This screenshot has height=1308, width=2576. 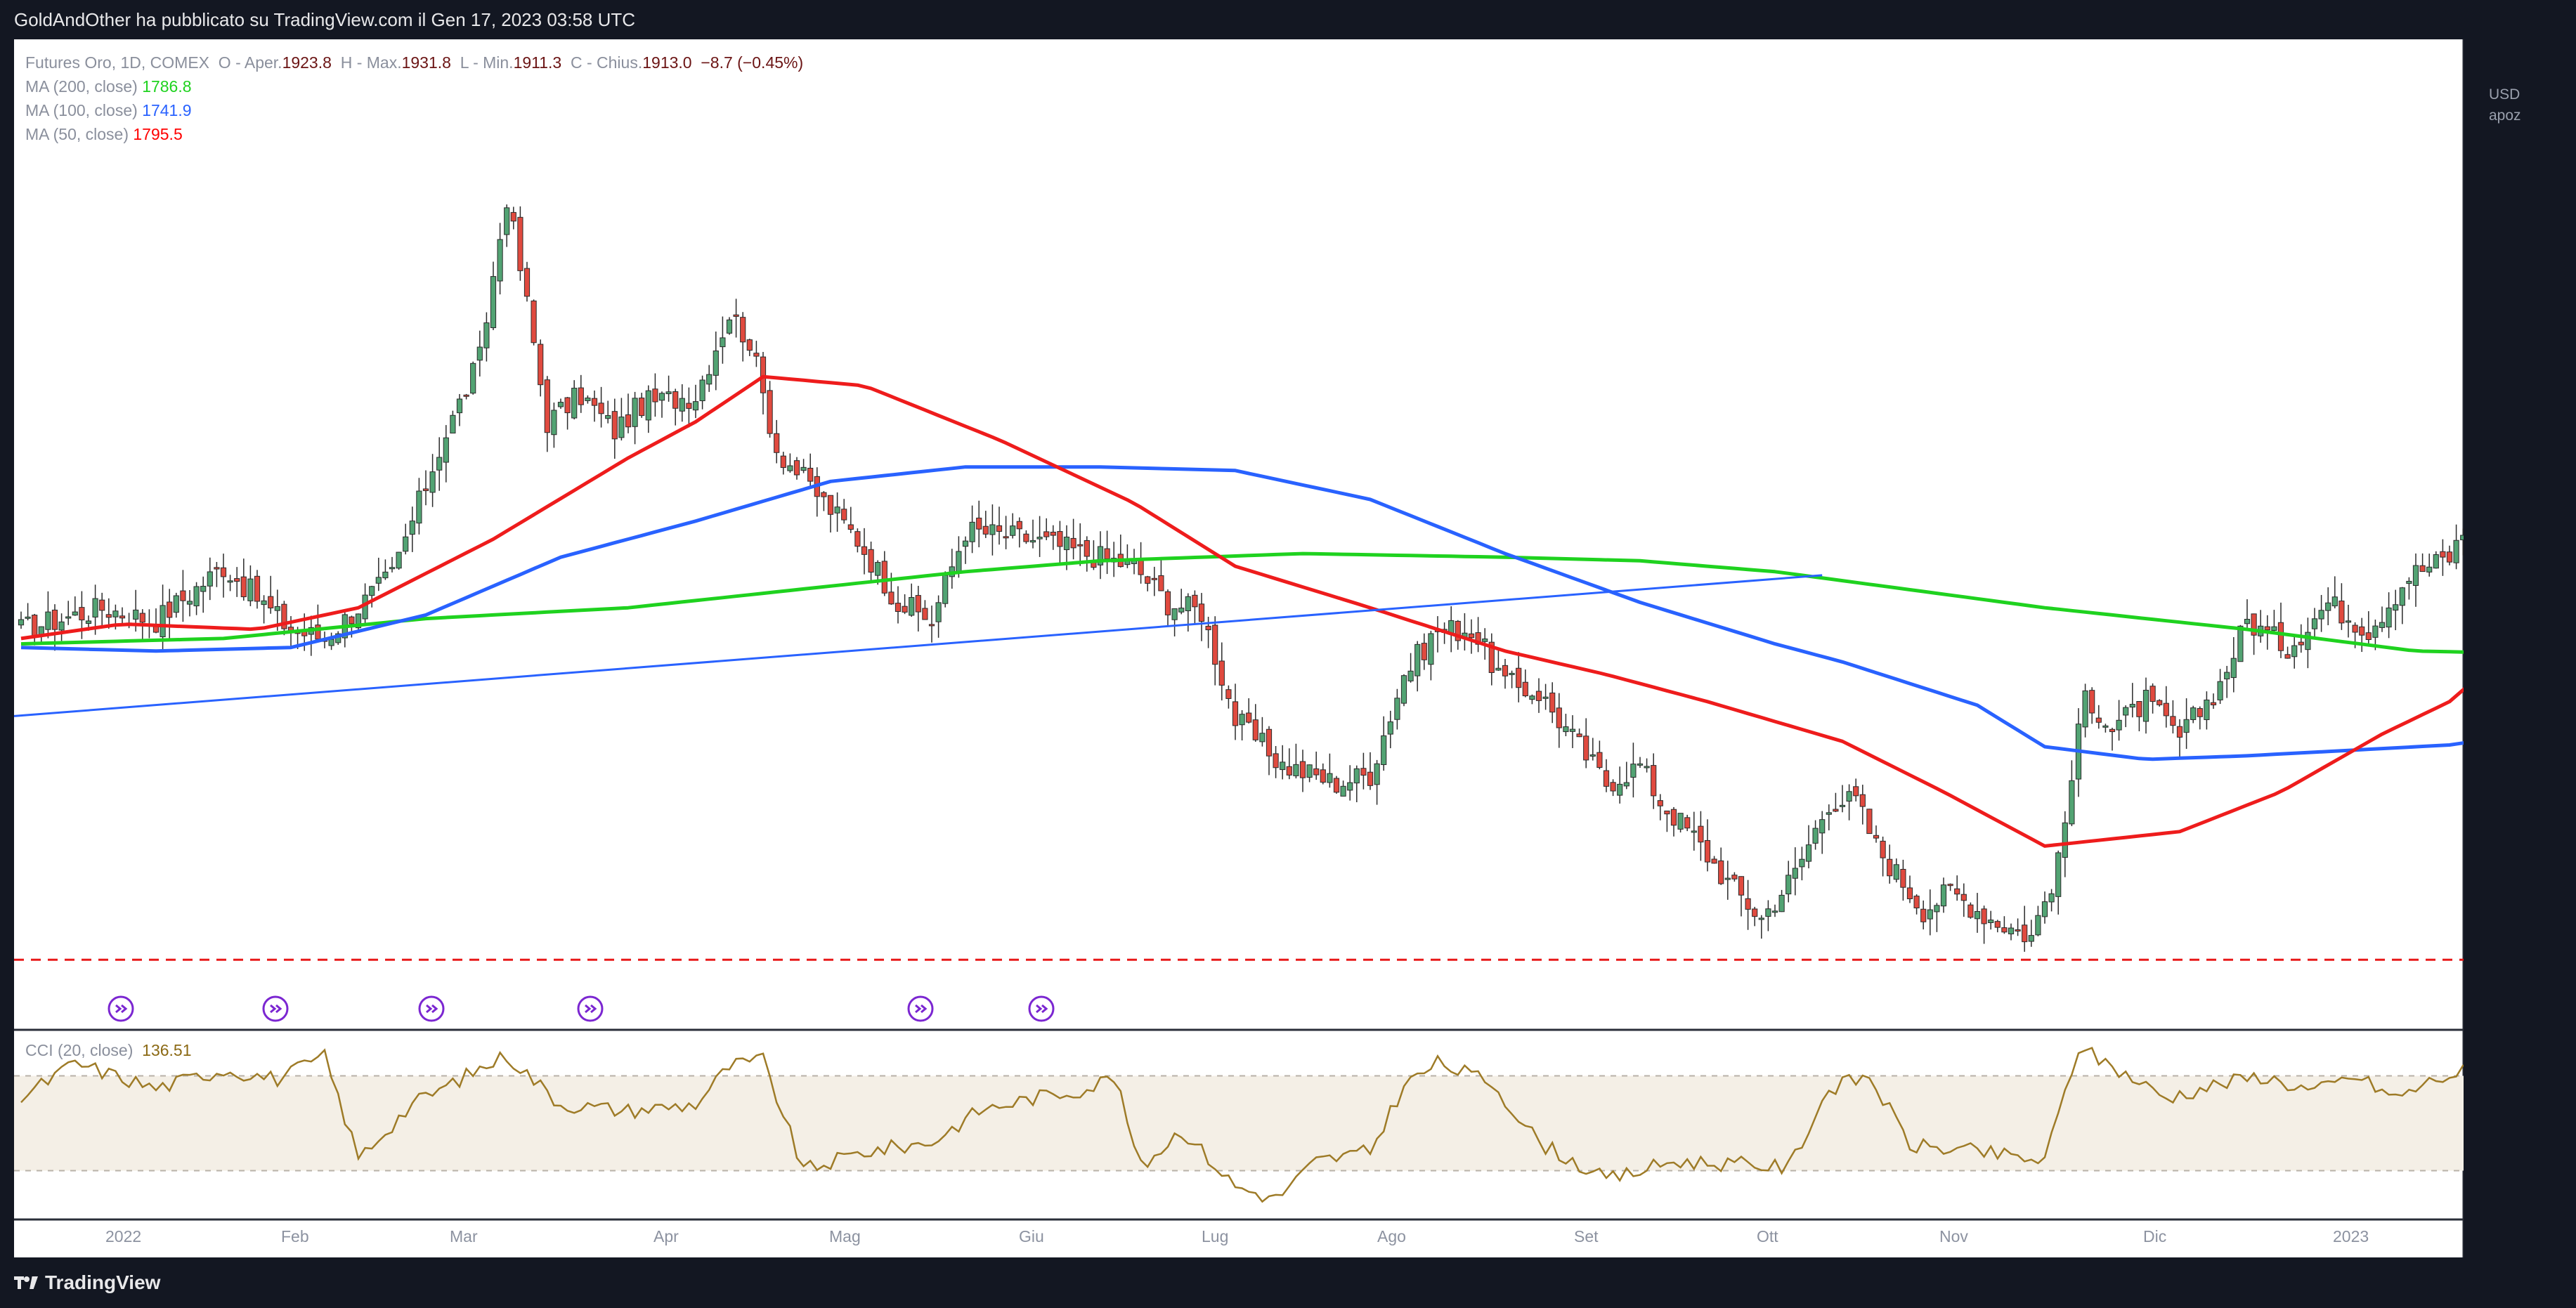 What do you see at coordinates (414, 134) in the screenshot?
I see `legend-ma50-row: MA (50, close) 1795.5` at bounding box center [414, 134].